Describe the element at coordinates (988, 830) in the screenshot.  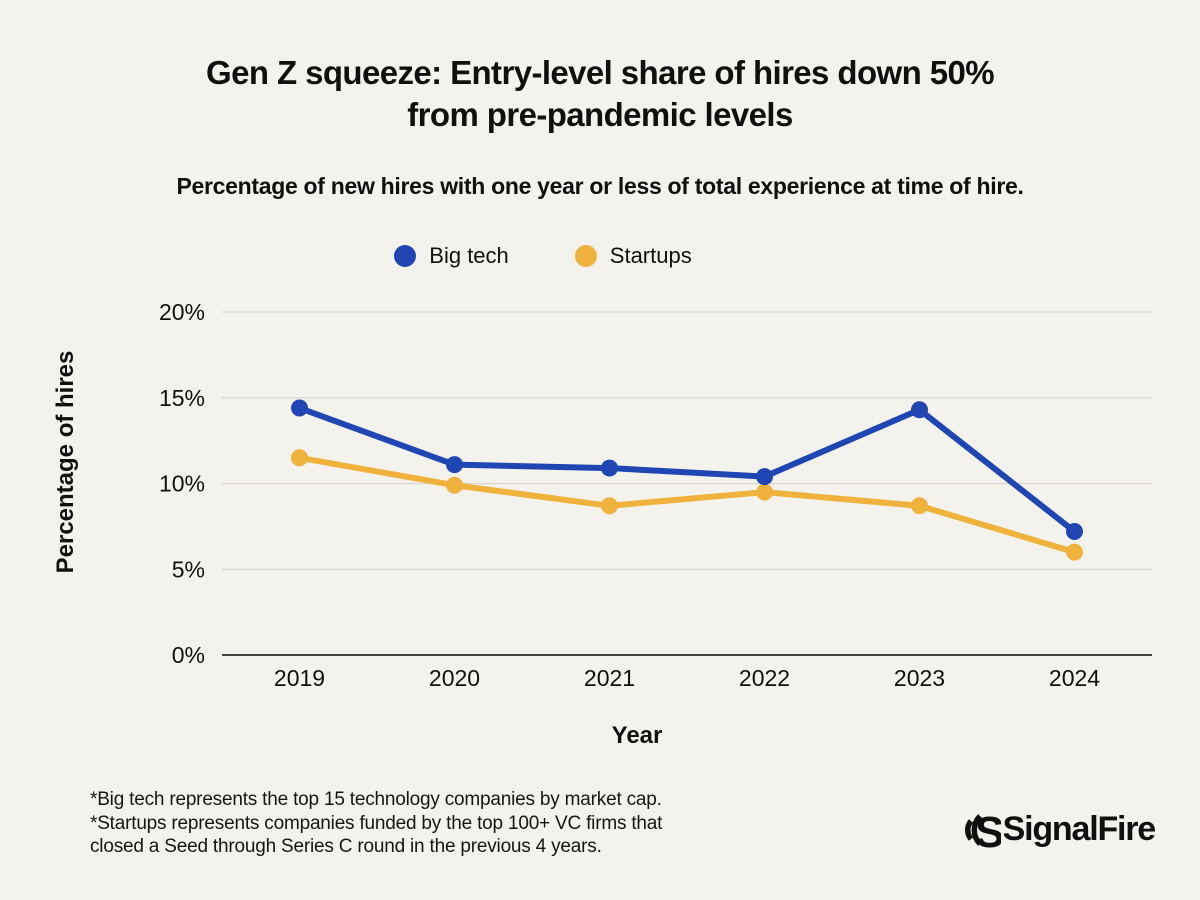
I see `svg-text: S` at that location.